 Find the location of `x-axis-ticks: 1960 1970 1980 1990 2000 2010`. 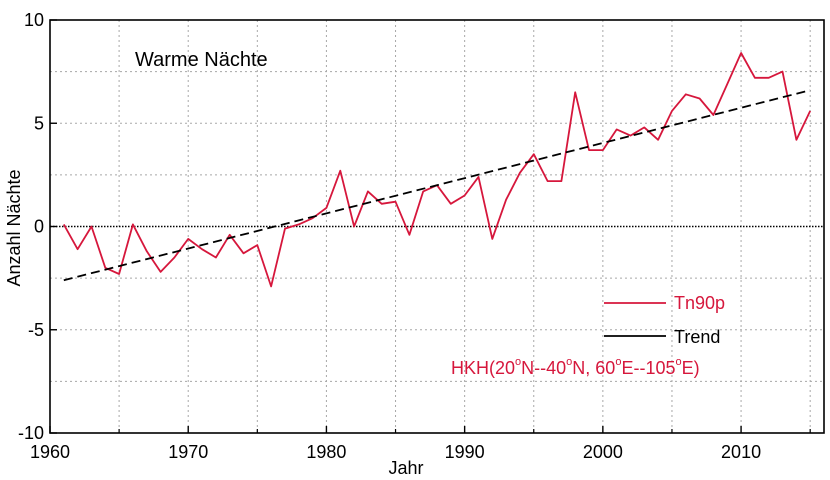

x-axis-ticks: 1960 1970 1980 1990 2000 2010 is located at coordinates (420, 444).